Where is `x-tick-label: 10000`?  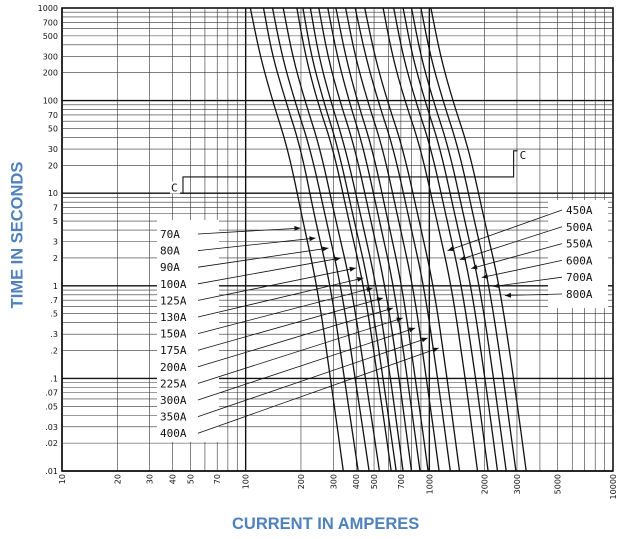 x-tick-label: 10000 is located at coordinates (613, 486).